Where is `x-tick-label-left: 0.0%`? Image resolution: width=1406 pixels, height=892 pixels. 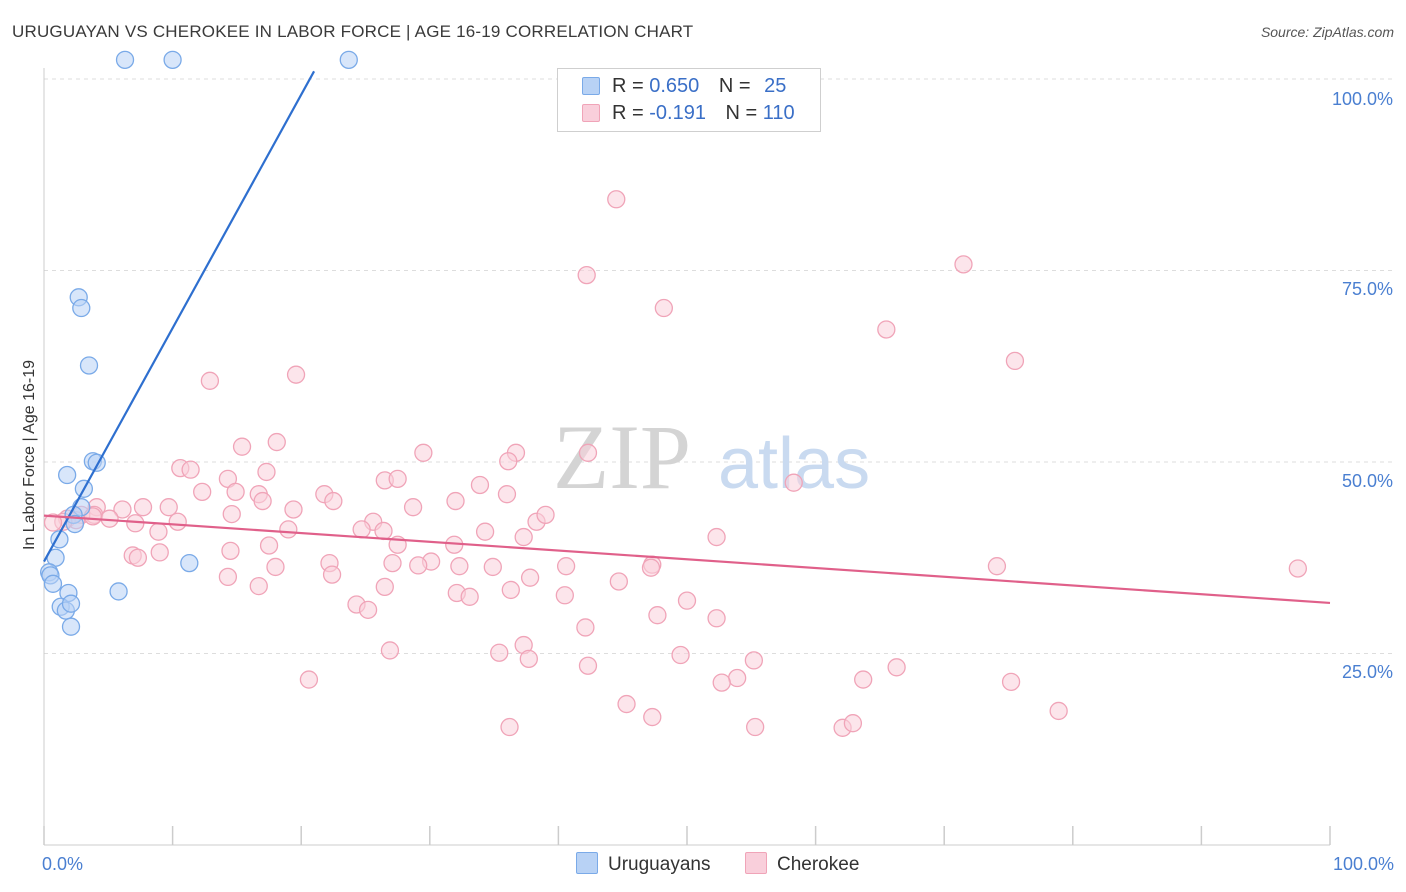 x-tick-label-left: 0.0% is located at coordinates (62, 864).